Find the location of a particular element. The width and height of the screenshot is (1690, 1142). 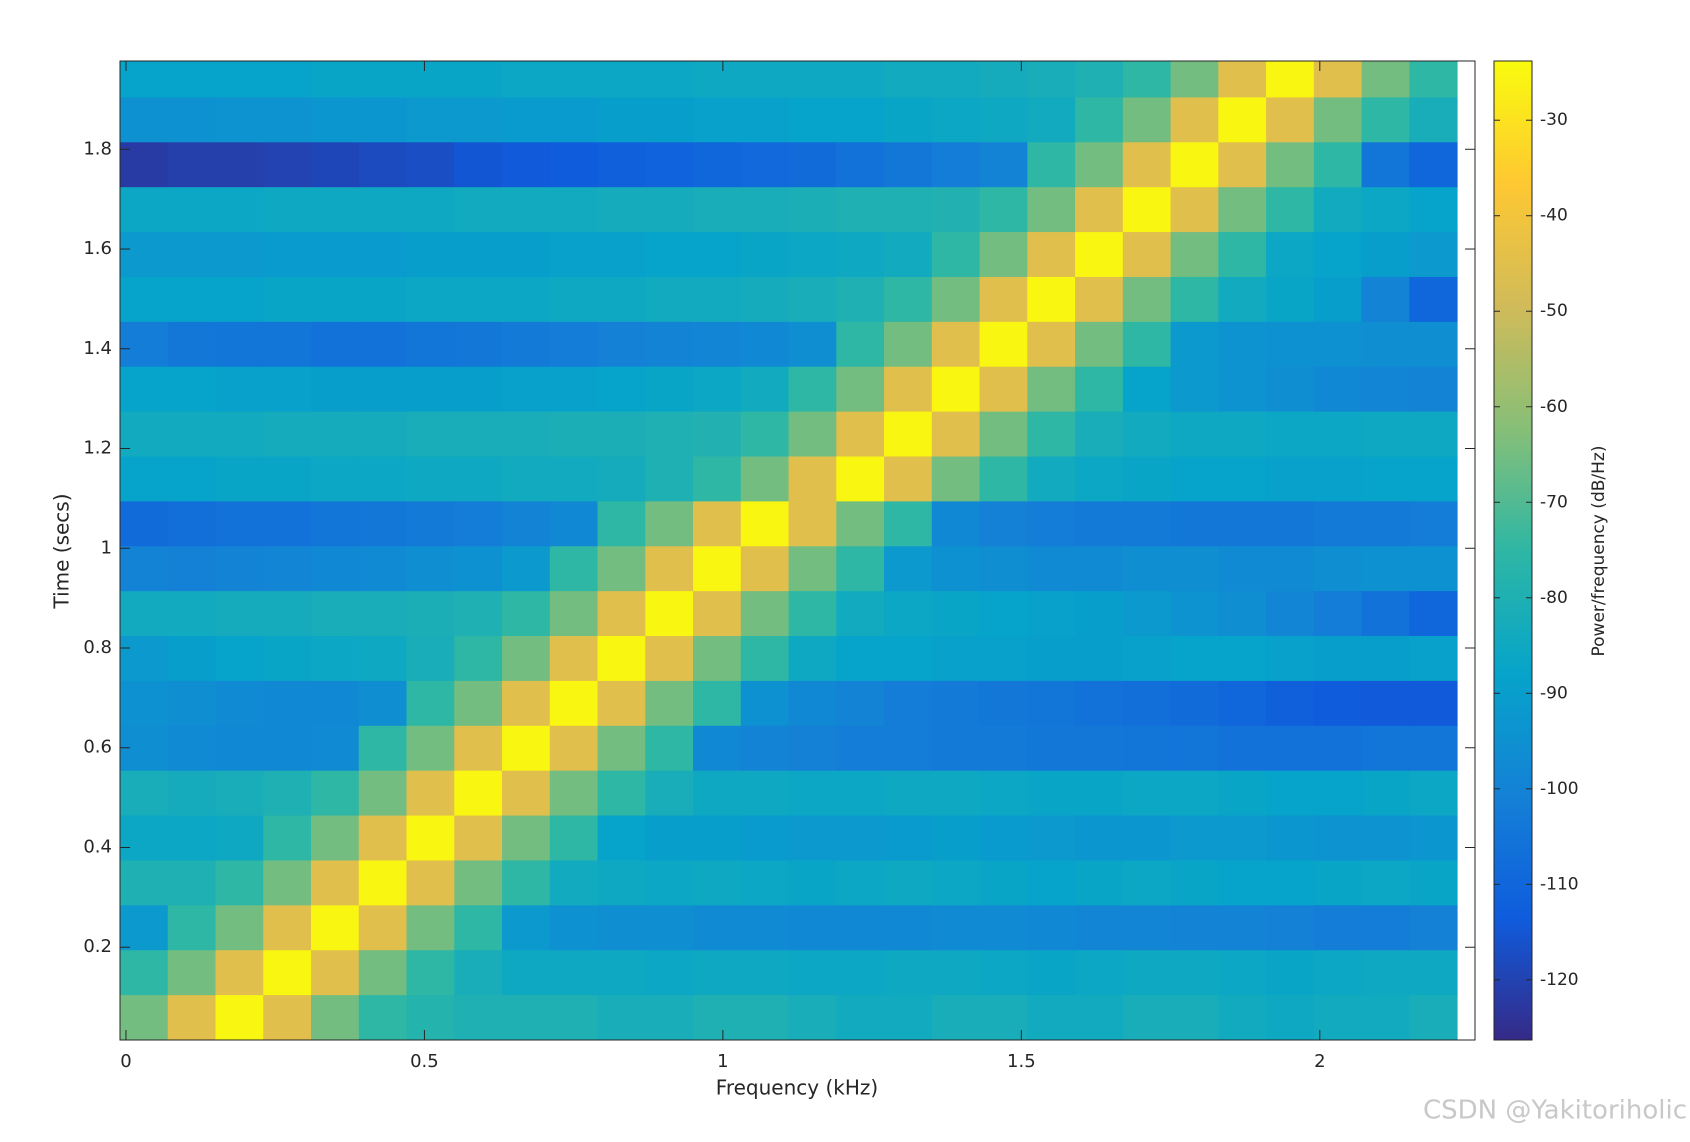

x-tick-label: 0.5 is located at coordinates (424, 1061).